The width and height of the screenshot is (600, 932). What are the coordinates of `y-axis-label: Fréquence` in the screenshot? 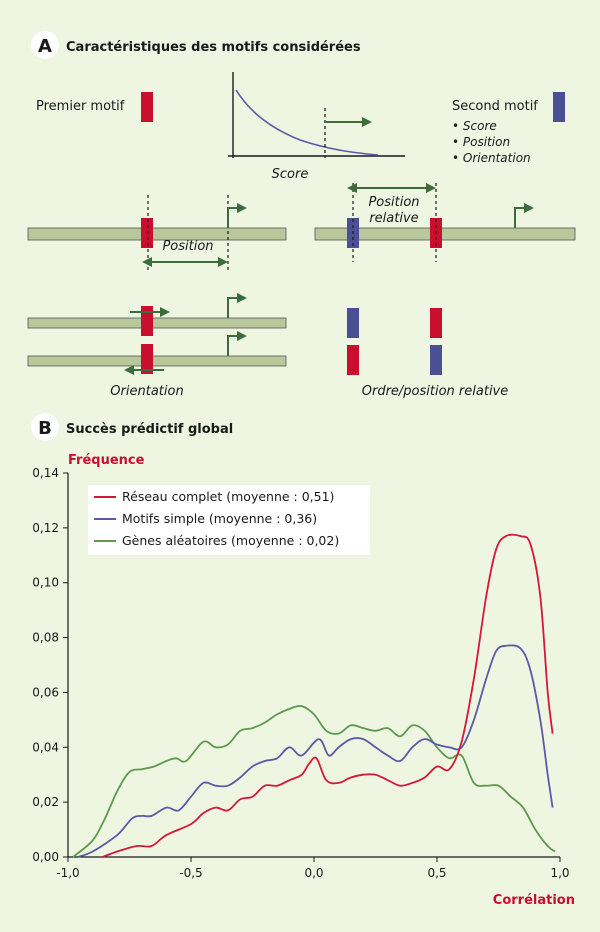 It's located at (106, 460).